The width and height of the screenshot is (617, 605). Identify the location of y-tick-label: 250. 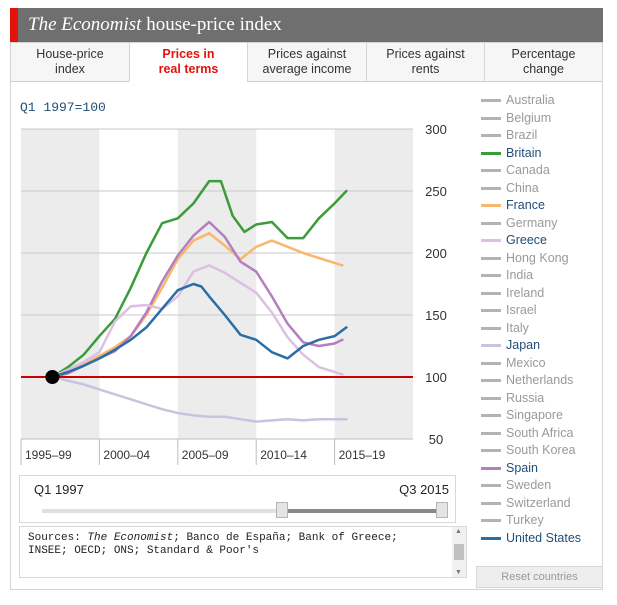
(436, 191).